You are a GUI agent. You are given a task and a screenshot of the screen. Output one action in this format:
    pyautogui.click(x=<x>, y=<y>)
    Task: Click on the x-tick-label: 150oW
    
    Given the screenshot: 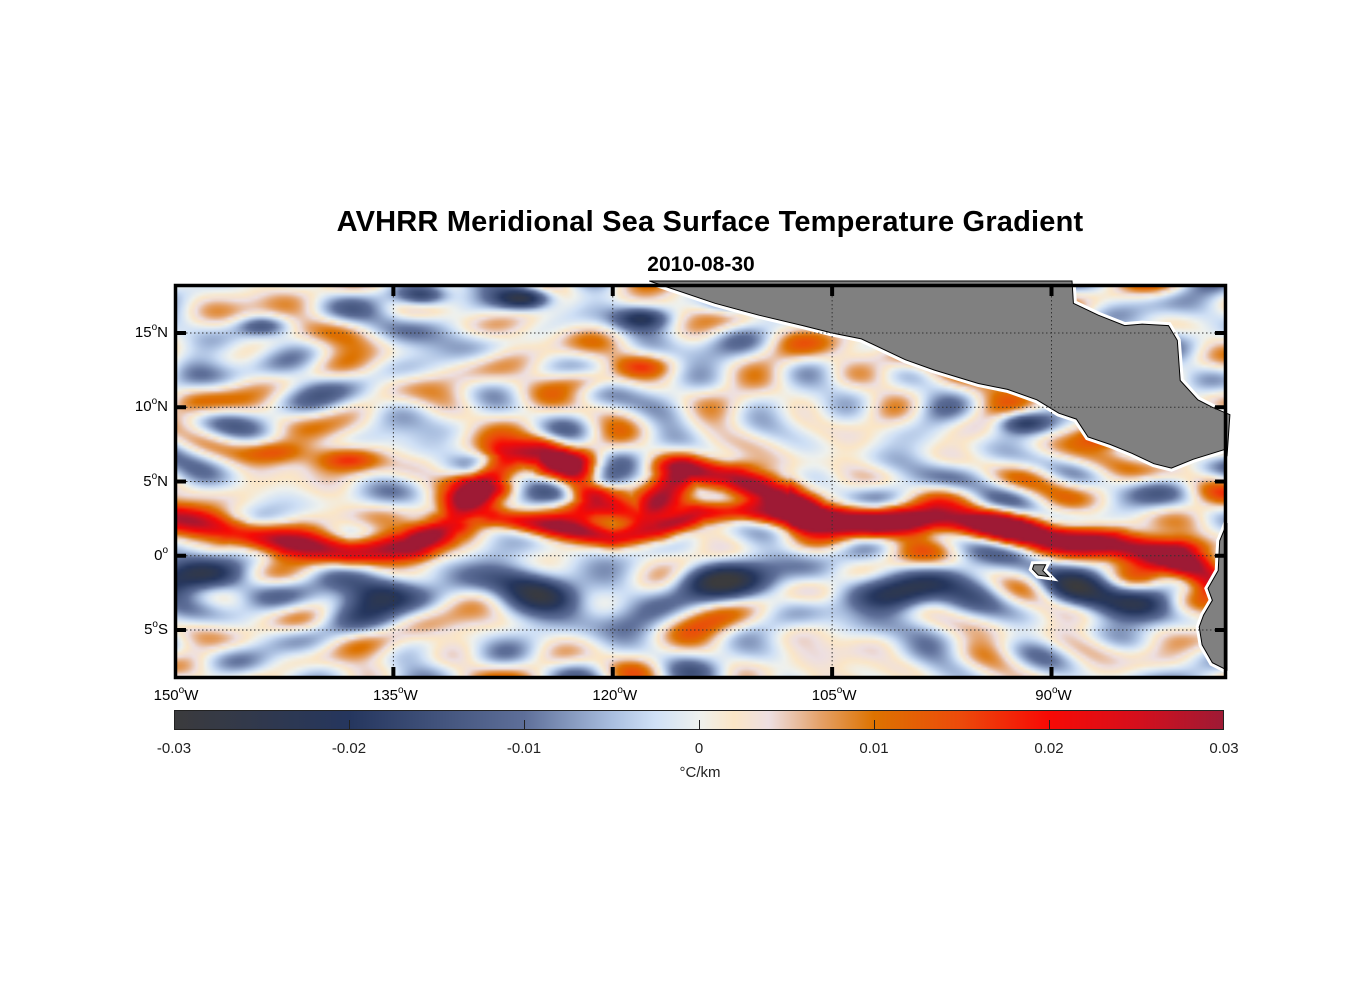 What is the action you would take?
    pyautogui.click(x=176, y=694)
    